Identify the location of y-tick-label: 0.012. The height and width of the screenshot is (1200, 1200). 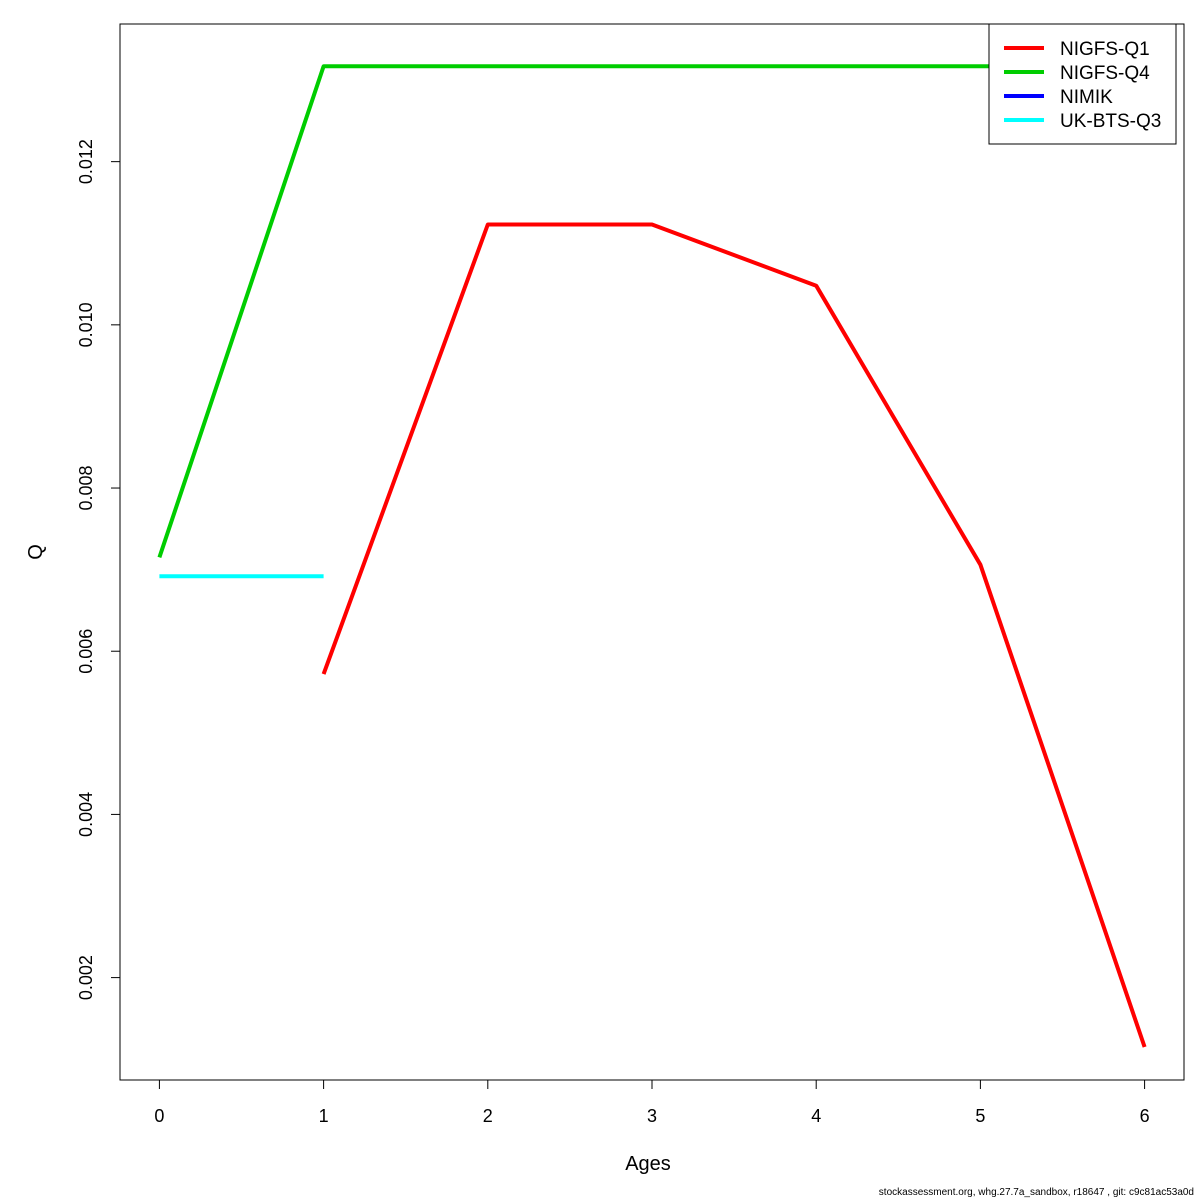
(86, 161).